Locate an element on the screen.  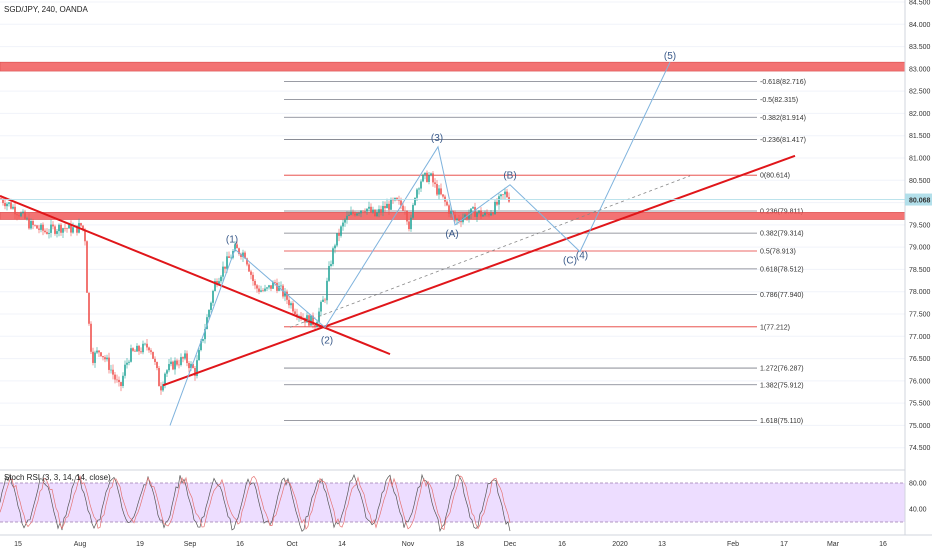
price-tick-label: 76.500 is located at coordinates (920, 359).